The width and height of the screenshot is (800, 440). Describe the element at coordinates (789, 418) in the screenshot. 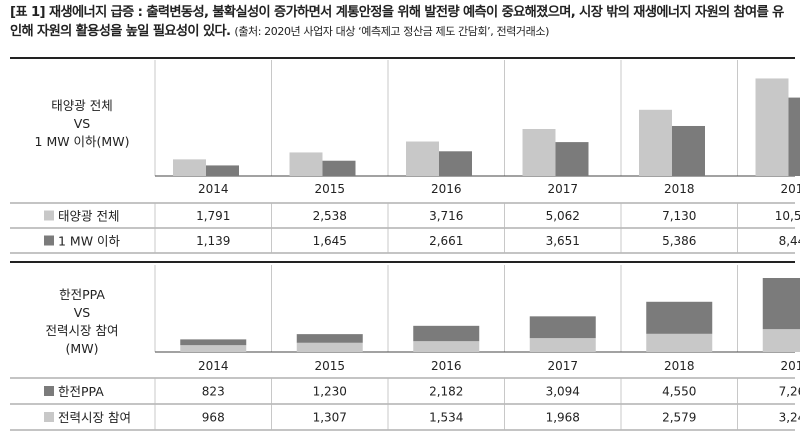

I see `data-label: 3,242` at that location.